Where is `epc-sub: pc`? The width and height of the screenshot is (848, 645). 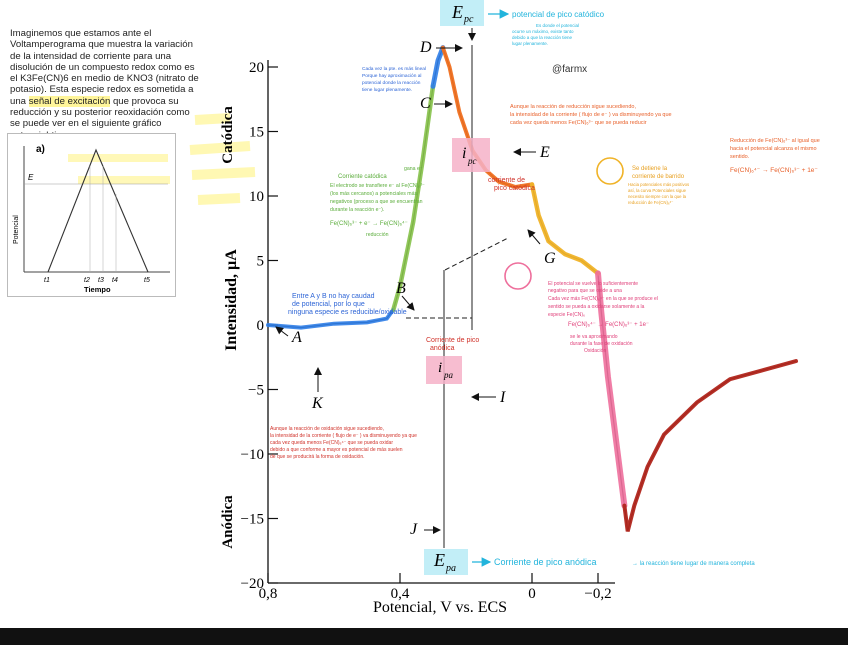 epc-sub: pc is located at coordinates (468, 19).